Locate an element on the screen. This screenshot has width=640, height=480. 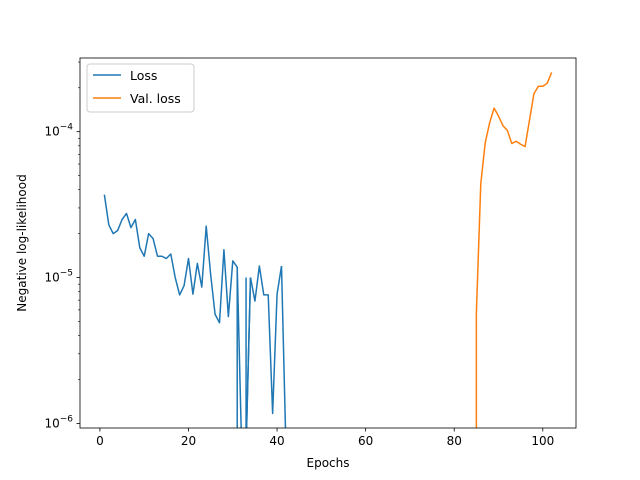
x-tick-label: 20 is located at coordinates (188, 441).